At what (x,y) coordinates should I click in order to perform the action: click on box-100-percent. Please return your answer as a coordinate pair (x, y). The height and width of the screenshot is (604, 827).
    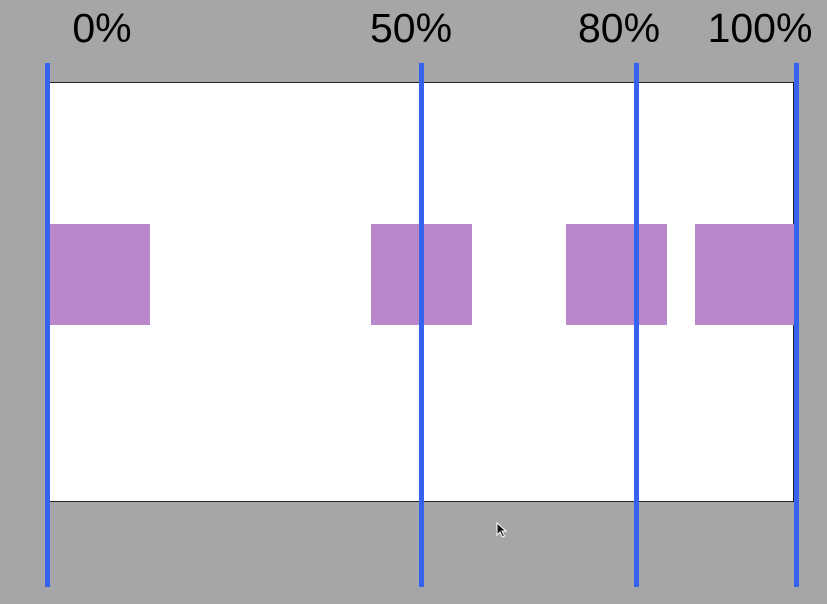
    Looking at the image, I should click on (744, 274).